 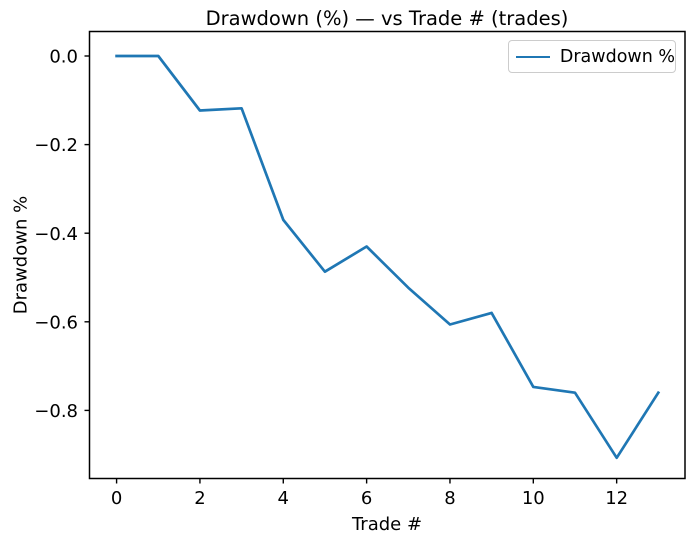 What do you see at coordinates (199, 498) in the screenshot?
I see `x-tick-label: 2` at bounding box center [199, 498].